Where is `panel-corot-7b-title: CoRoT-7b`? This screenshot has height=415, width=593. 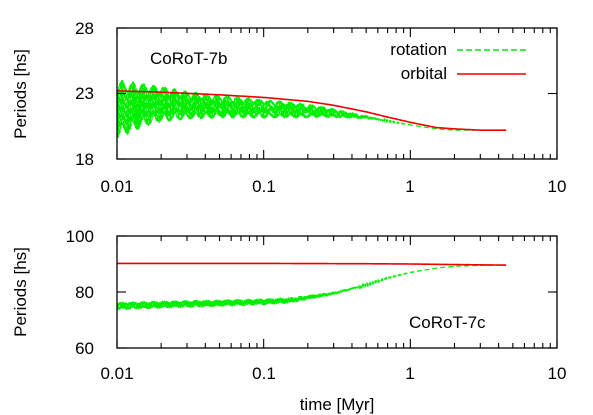 panel-corot-7b-title: CoRoT-7b is located at coordinates (188, 58).